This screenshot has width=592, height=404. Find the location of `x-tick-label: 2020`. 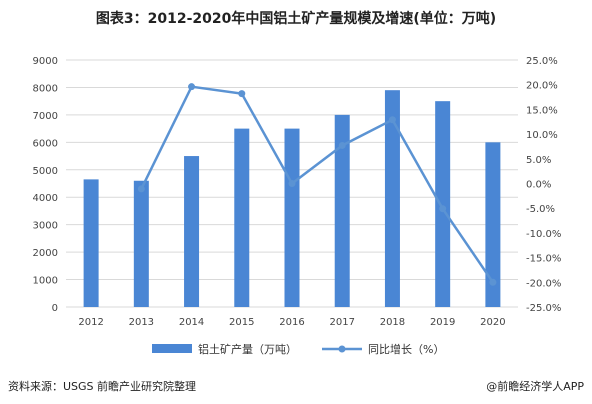

x-tick-label: 2020 is located at coordinates (492, 322).